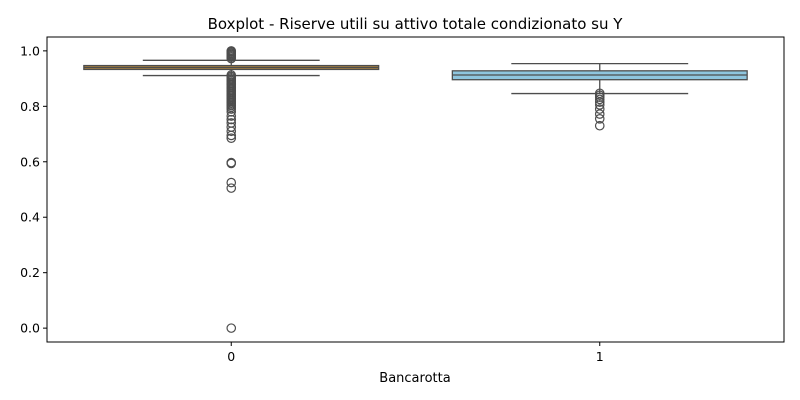  Describe the element at coordinates (30, 161) in the screenshot. I see `y-tick-label: 0.6` at that location.